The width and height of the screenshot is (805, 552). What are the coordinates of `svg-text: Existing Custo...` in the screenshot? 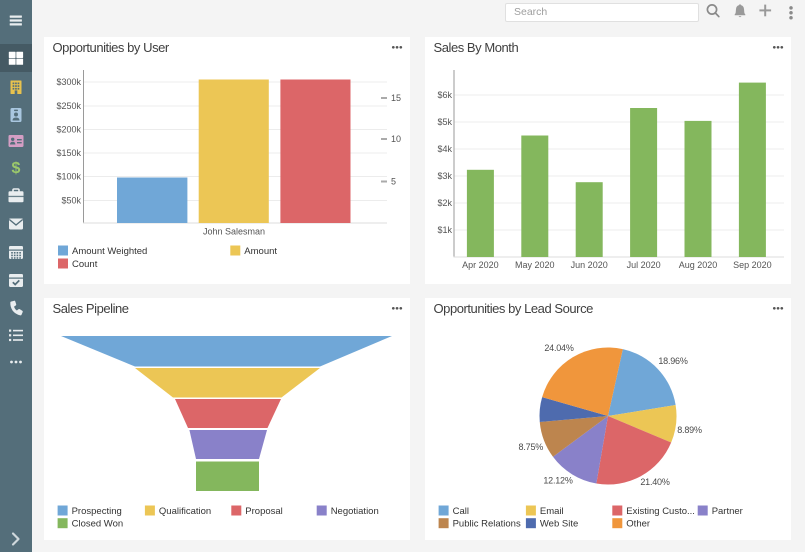 It's located at (660, 511).